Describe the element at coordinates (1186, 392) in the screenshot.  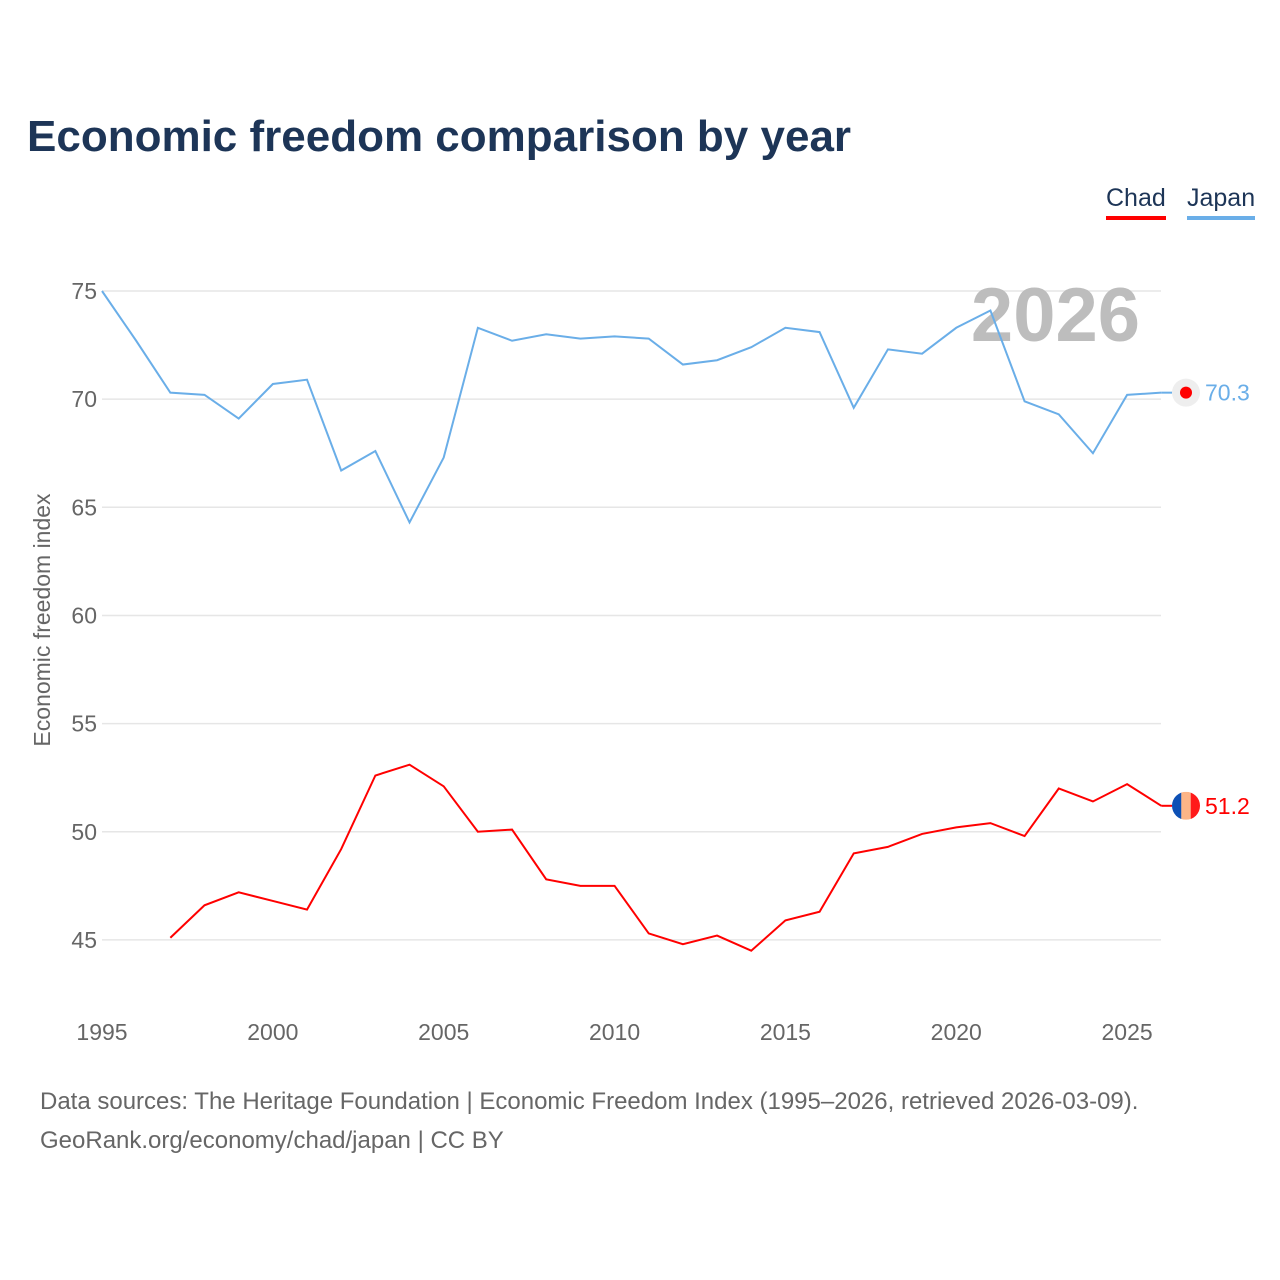
I see `japan-flag-sun` at that location.